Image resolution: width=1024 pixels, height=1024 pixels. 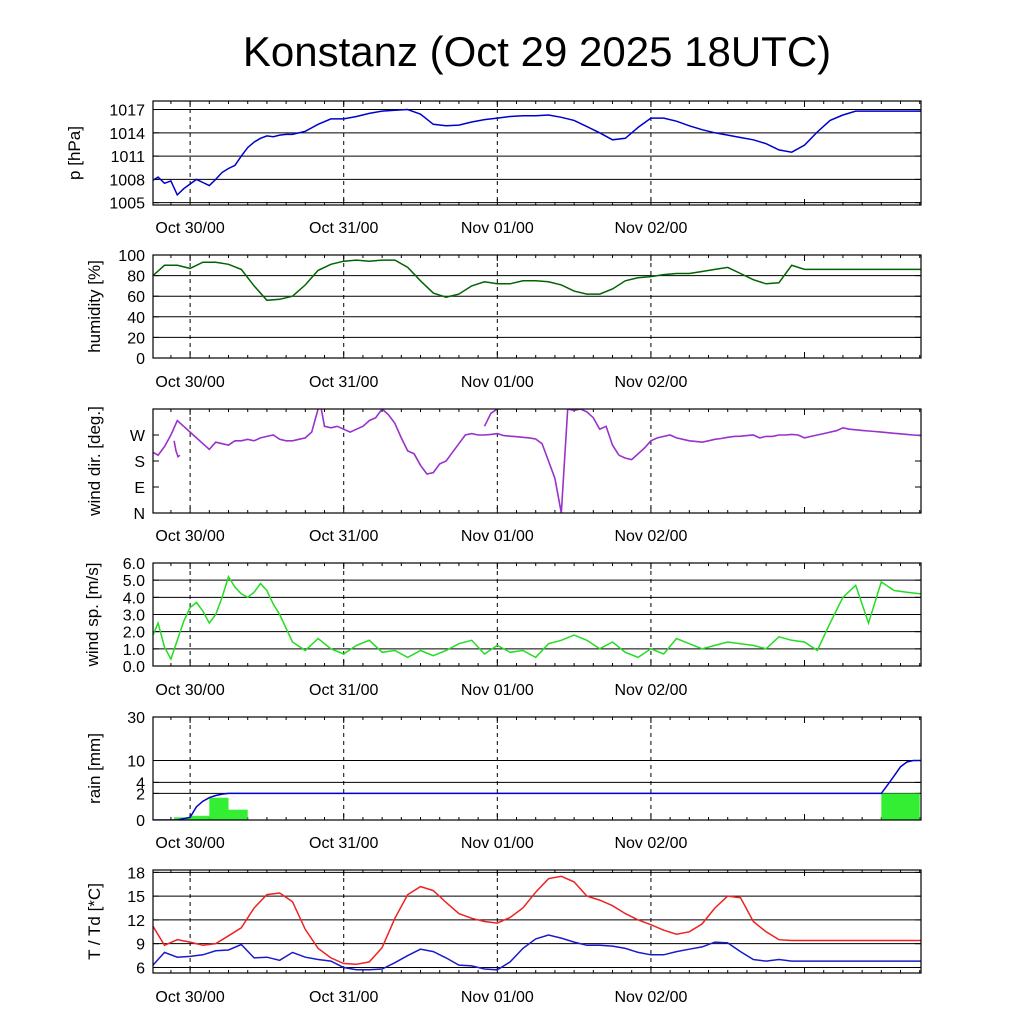 I want to click on y-tick-label: 5.0, so click(x=134, y=581).